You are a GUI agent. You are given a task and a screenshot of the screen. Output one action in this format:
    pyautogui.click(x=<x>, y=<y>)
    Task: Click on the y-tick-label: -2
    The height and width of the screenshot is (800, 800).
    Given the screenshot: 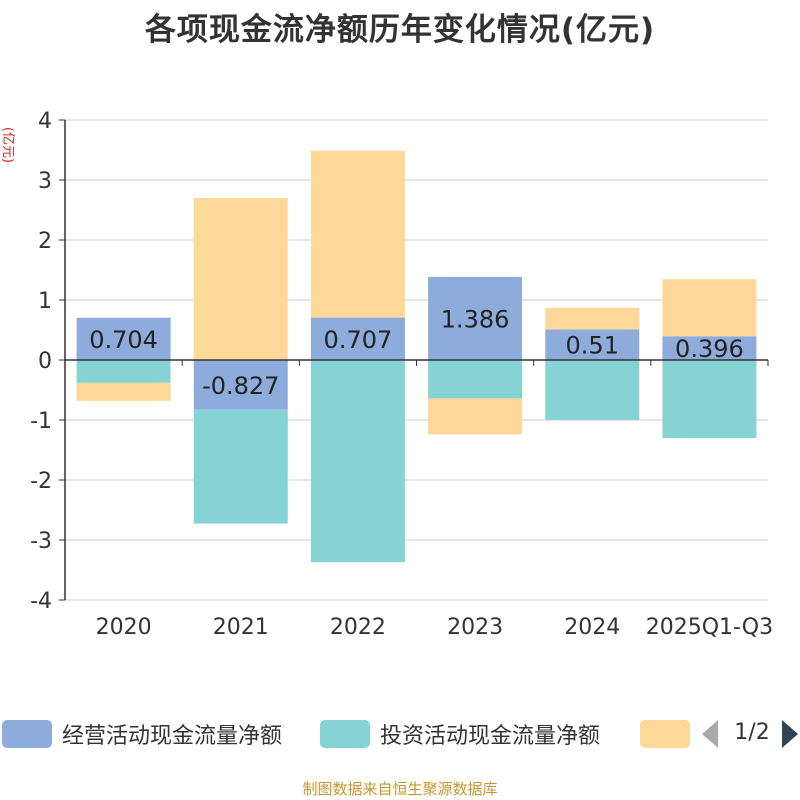 What is the action you would take?
    pyautogui.click(x=41, y=481)
    